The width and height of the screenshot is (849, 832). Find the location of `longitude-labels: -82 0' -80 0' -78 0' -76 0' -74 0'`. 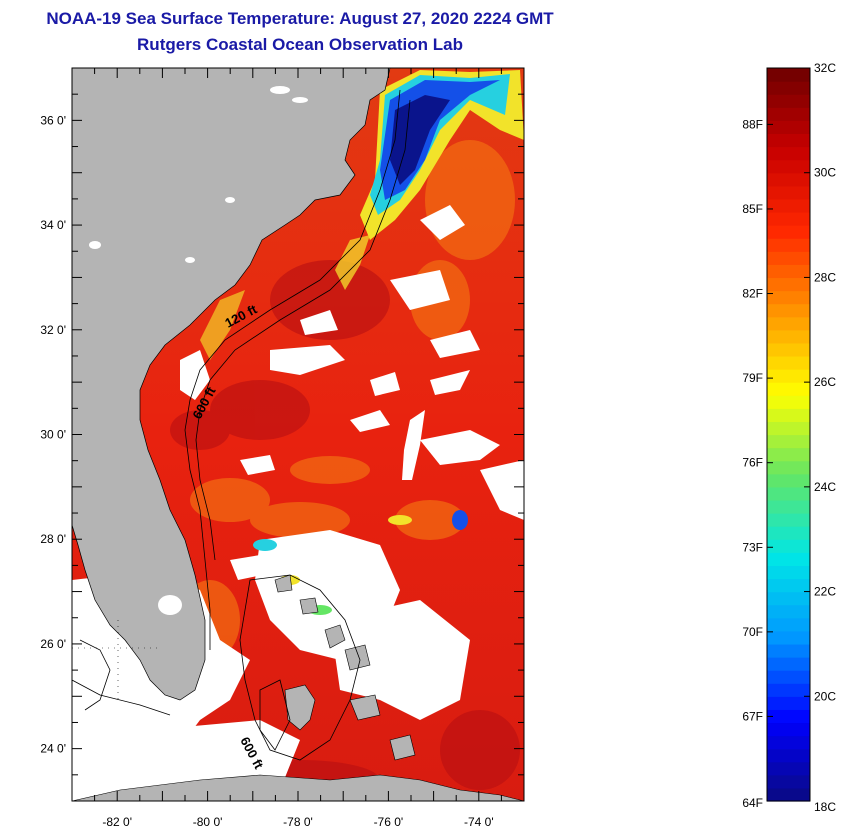

longitude-labels: -82 0' -80 0' -78 0' -76 0' -74 0' is located at coordinates (297, 822).